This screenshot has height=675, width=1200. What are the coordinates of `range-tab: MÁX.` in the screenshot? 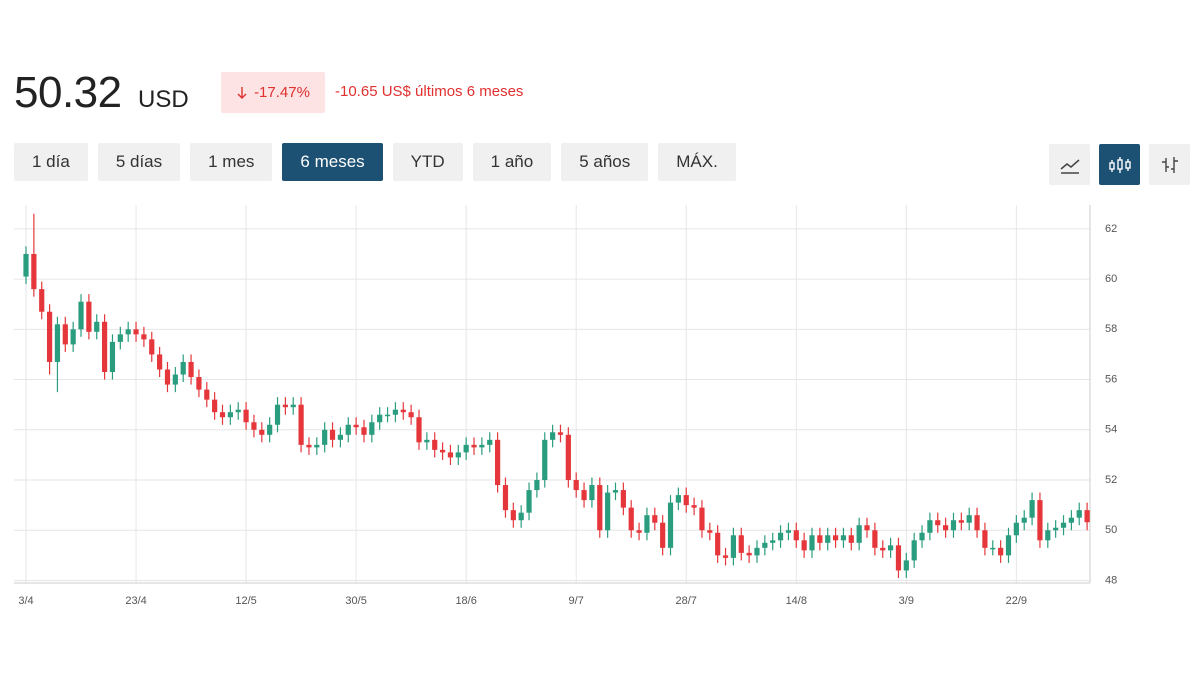 It's located at (697, 162).